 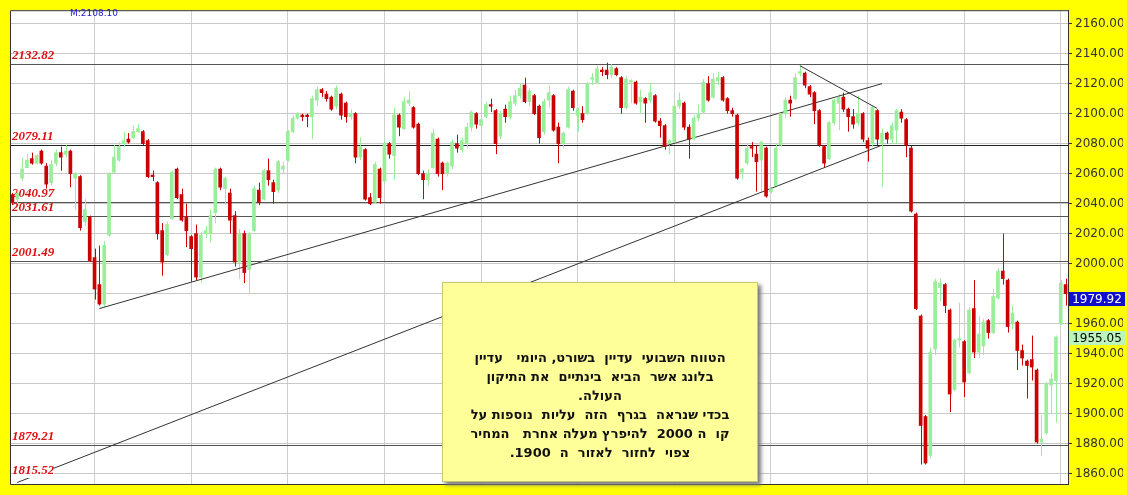 I want to click on y-tick-label: 2080.00, so click(x=1100, y=142).